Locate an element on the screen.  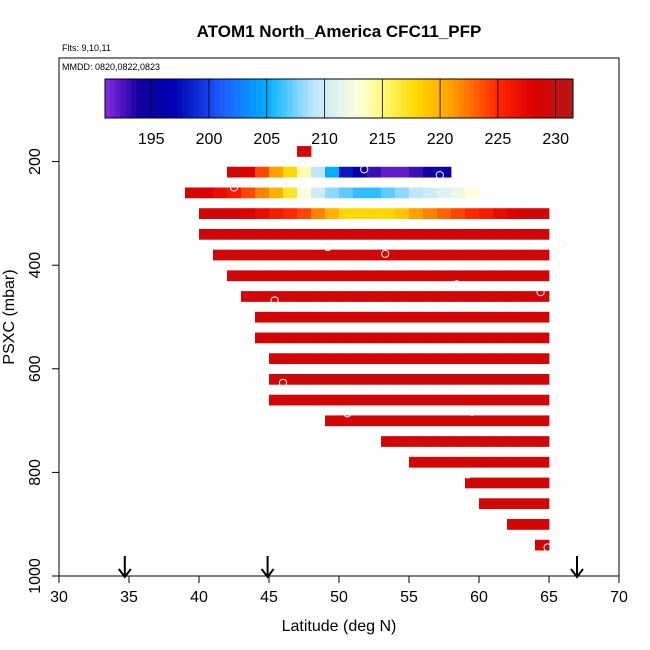
x-tick-label: 40 is located at coordinates (199, 597).